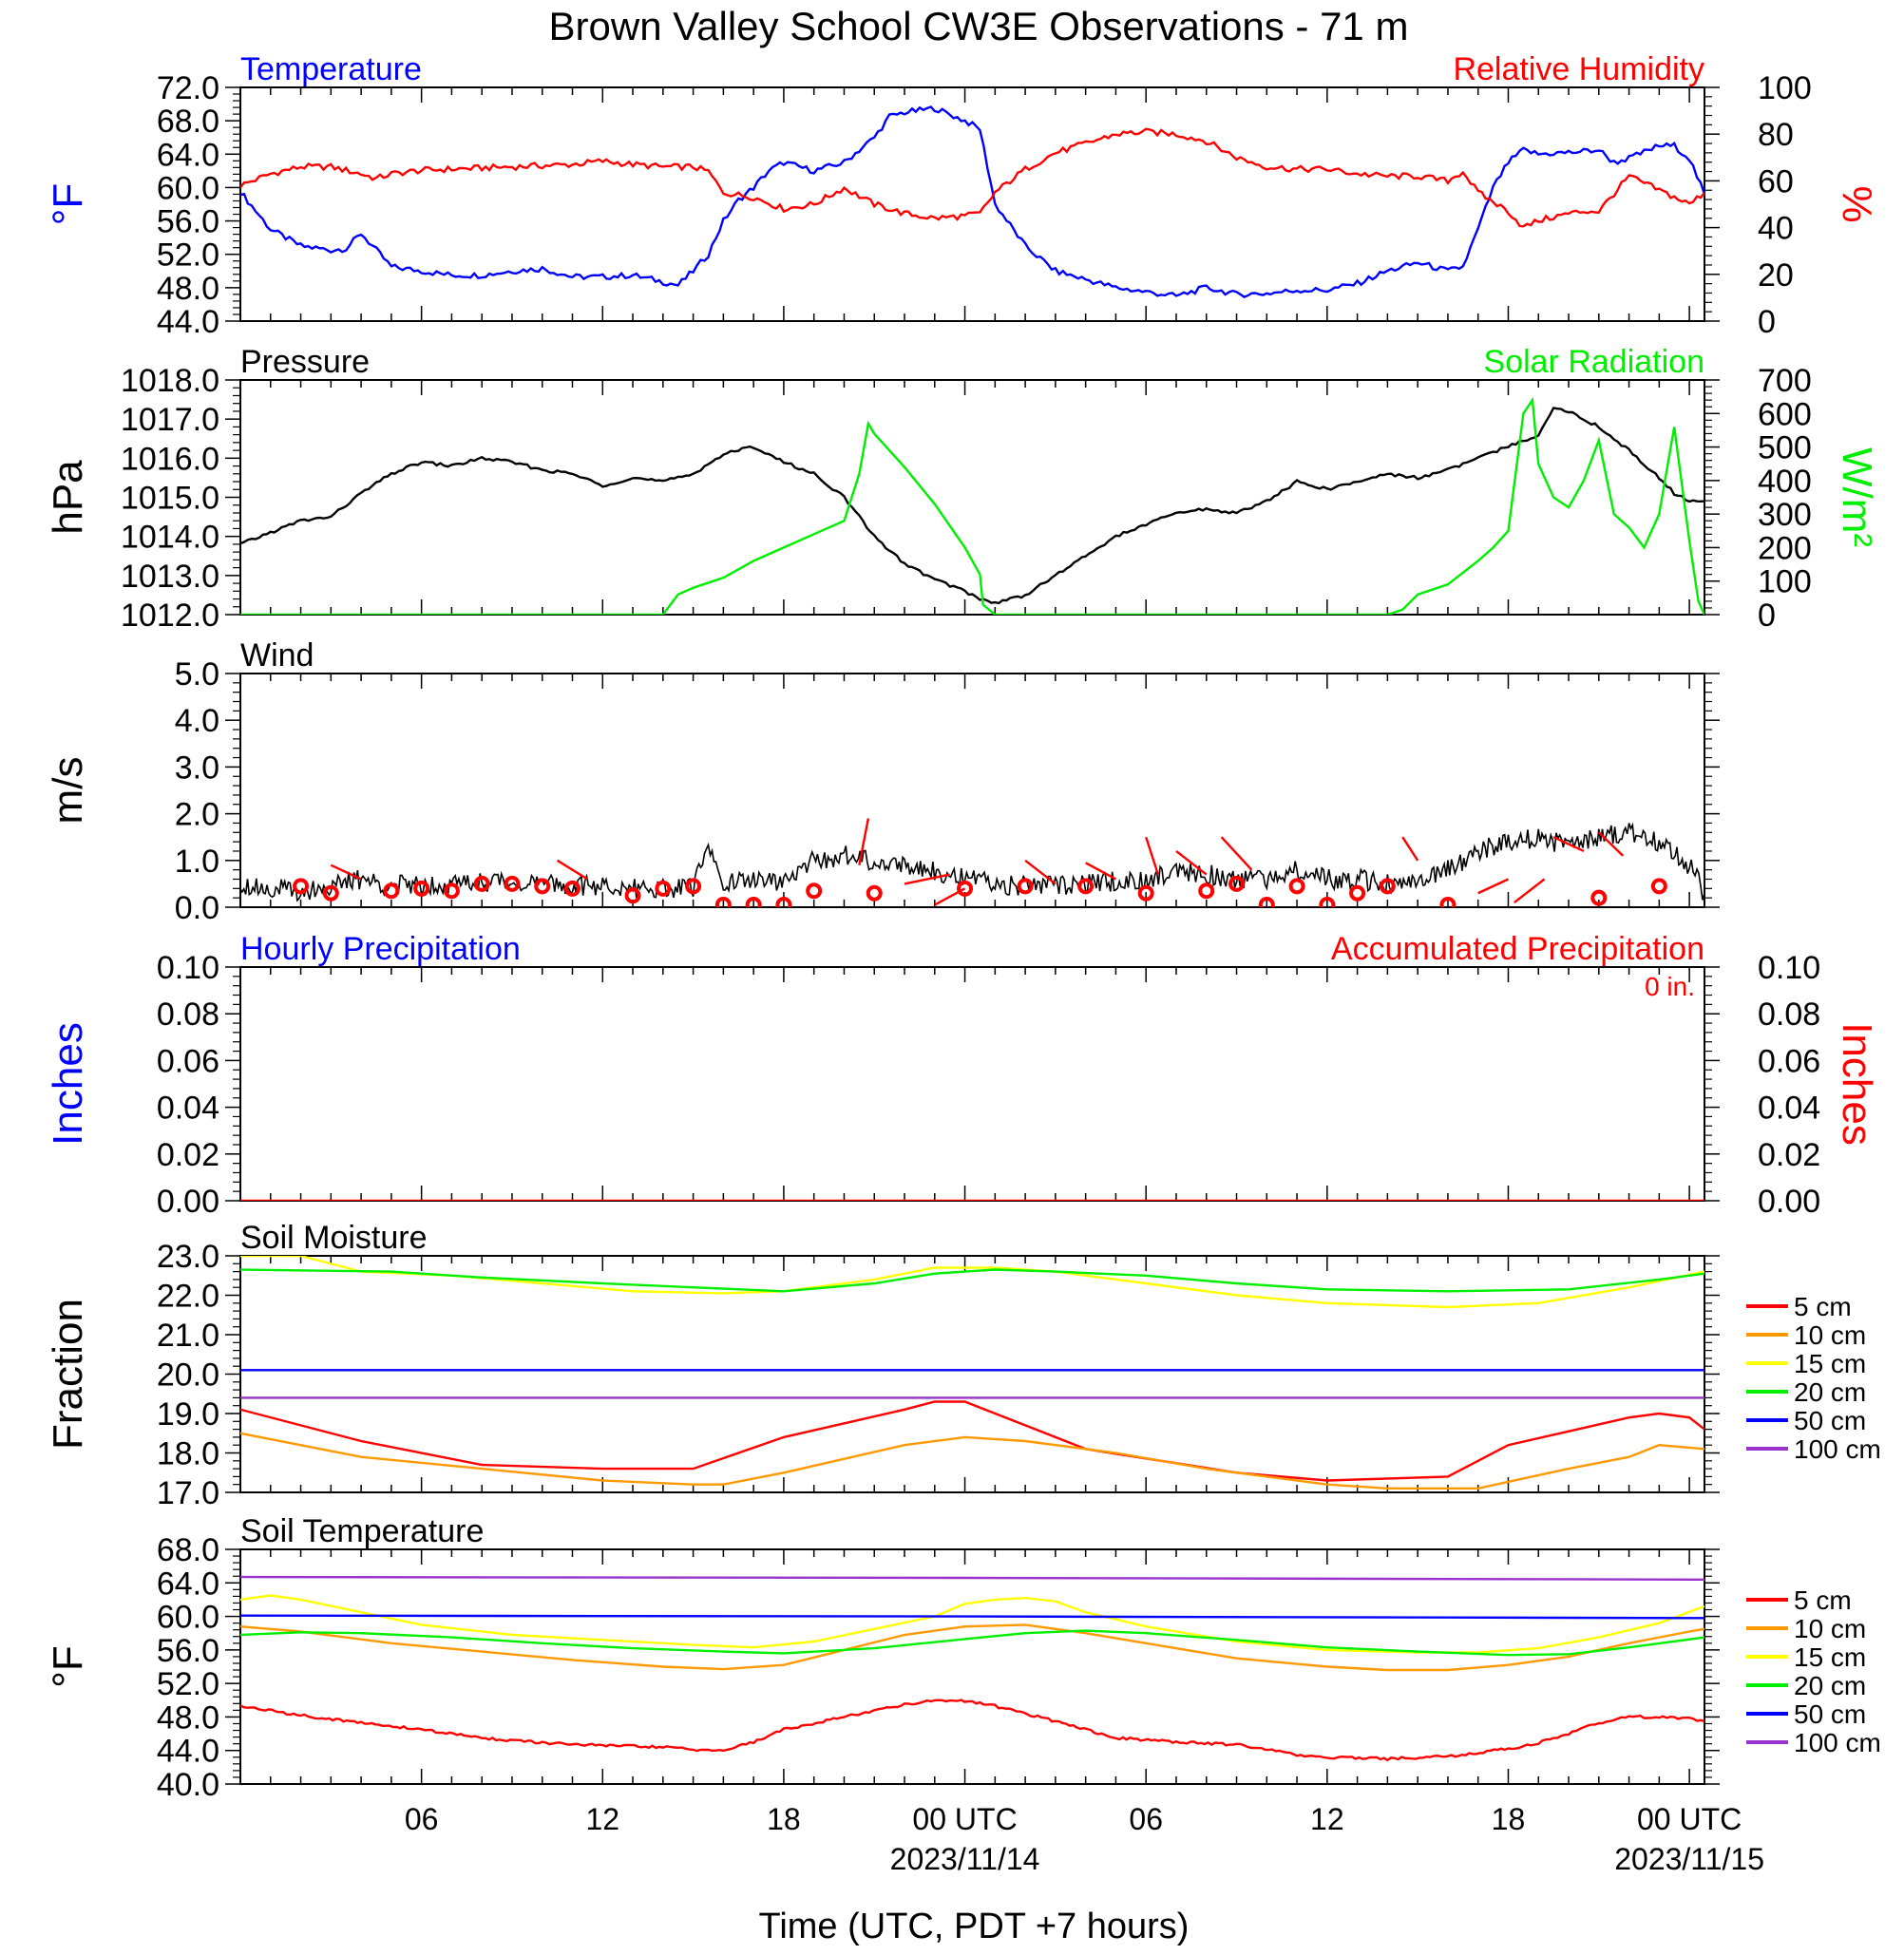 Image resolution: width=1904 pixels, height=1955 pixels. Describe the element at coordinates (1785, 548) in the screenshot. I see `y-tick-label-right: 200` at that location.